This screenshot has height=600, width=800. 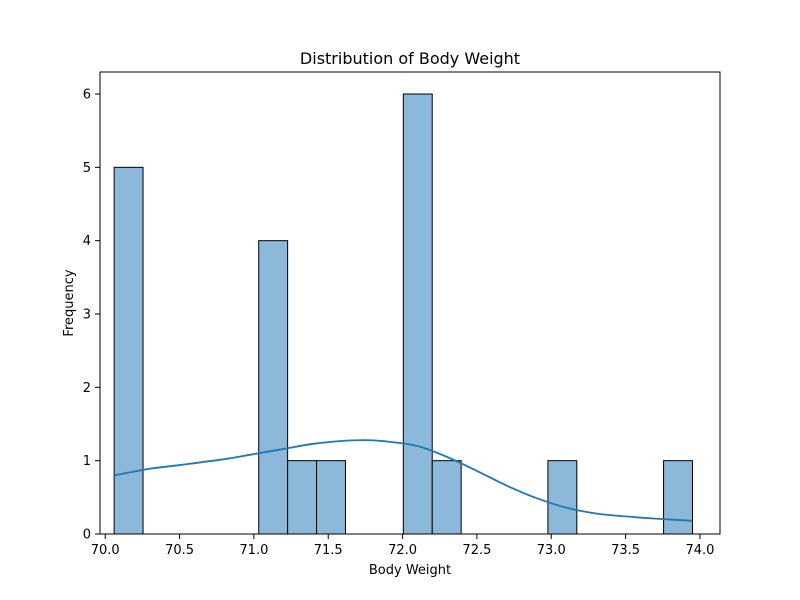 I want to click on x-tick-label: 73.5, so click(x=625, y=550).